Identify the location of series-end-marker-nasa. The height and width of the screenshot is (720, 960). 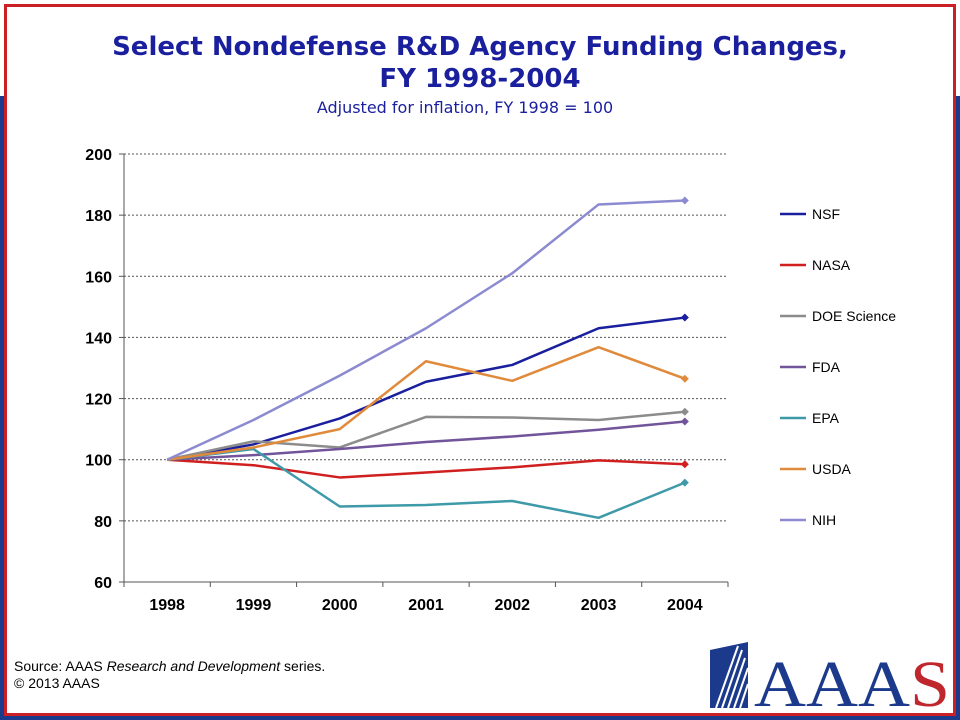
(684, 464).